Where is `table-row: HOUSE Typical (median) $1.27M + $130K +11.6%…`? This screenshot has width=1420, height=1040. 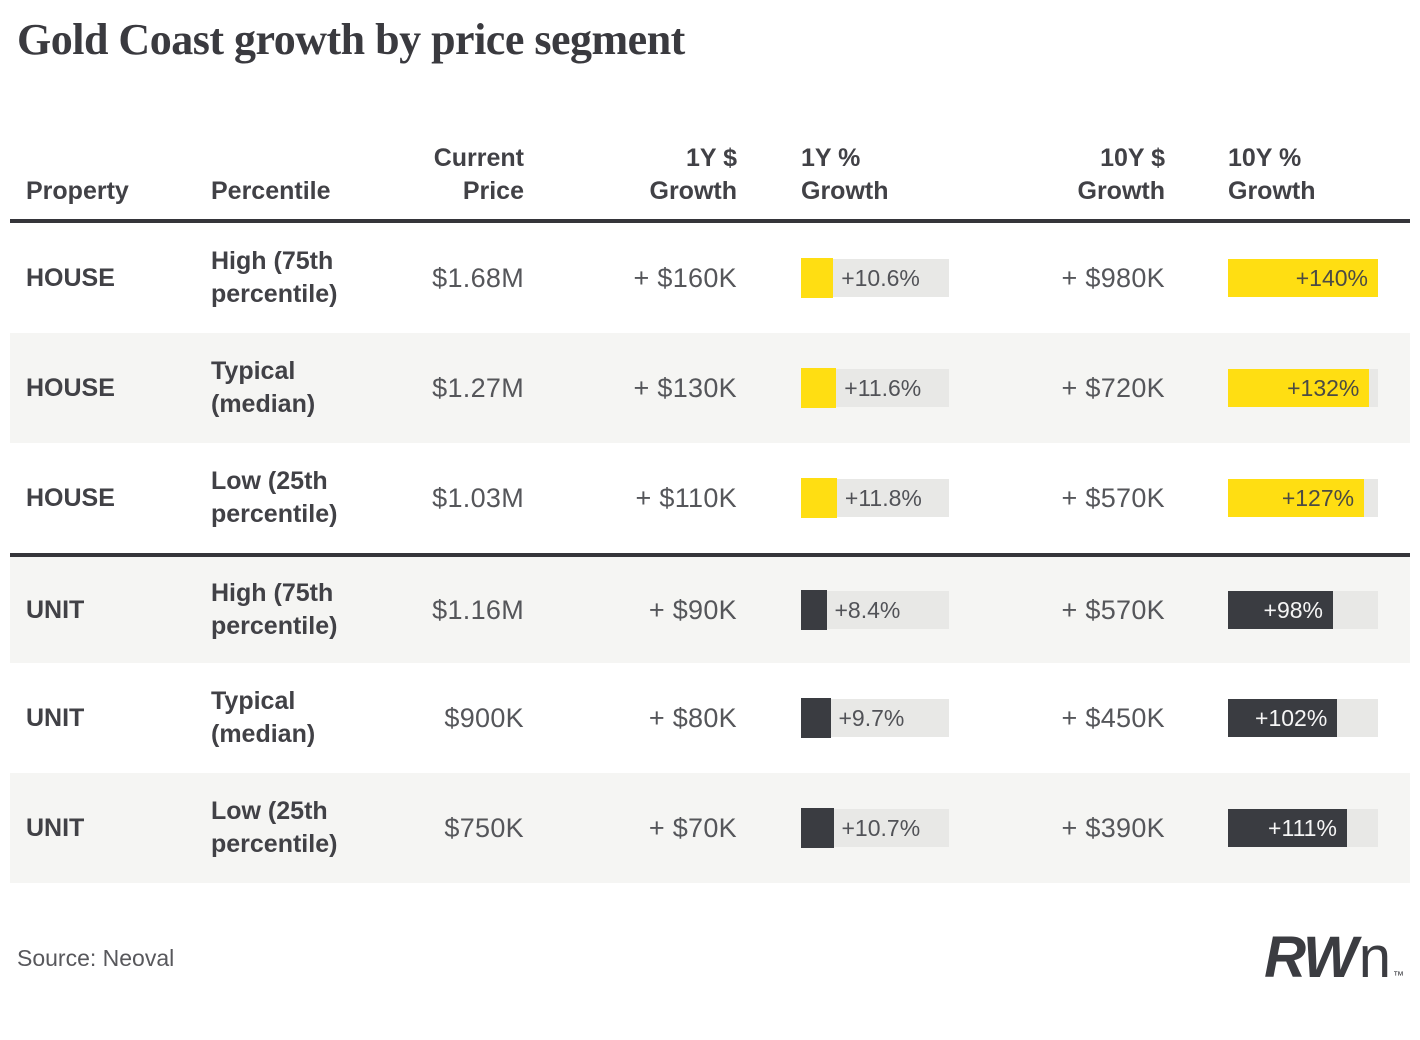 table-row: HOUSE Typical (median) $1.27M + $130K +11.6%… is located at coordinates (710, 388).